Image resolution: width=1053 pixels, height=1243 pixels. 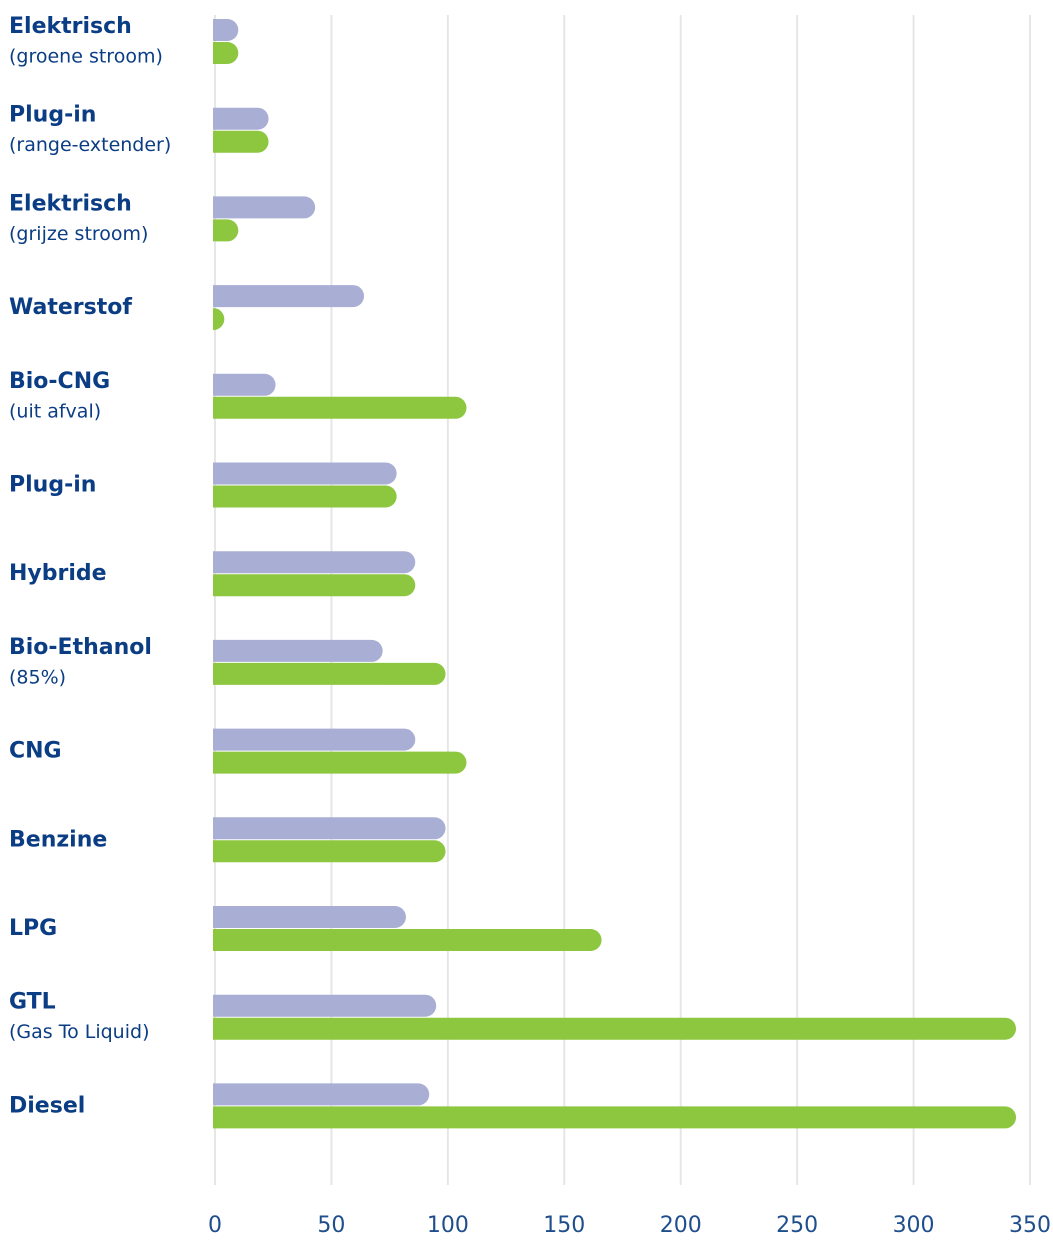 What do you see at coordinates (37, 677) in the screenshot?
I see `category-note: (85%)` at bounding box center [37, 677].